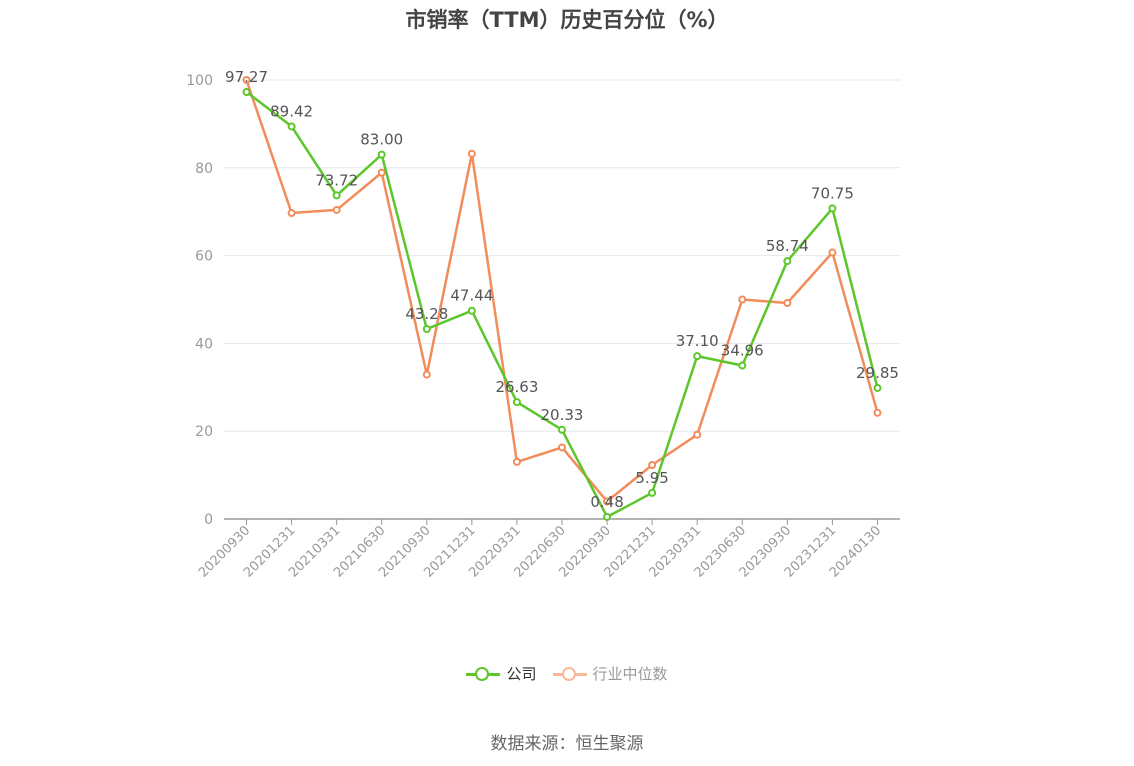  Describe the element at coordinates (204, 257) in the screenshot. I see `y-tick-label-60: 60` at that location.